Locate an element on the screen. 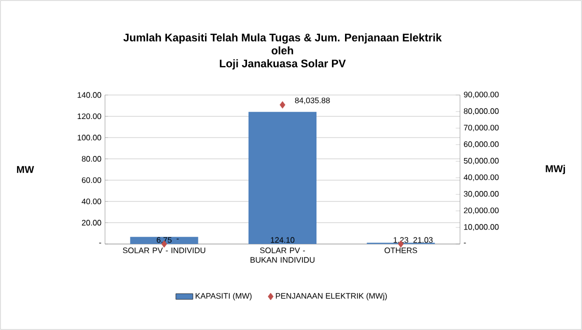 The width and height of the screenshot is (582, 330). point is located at coordinates (283, 105).